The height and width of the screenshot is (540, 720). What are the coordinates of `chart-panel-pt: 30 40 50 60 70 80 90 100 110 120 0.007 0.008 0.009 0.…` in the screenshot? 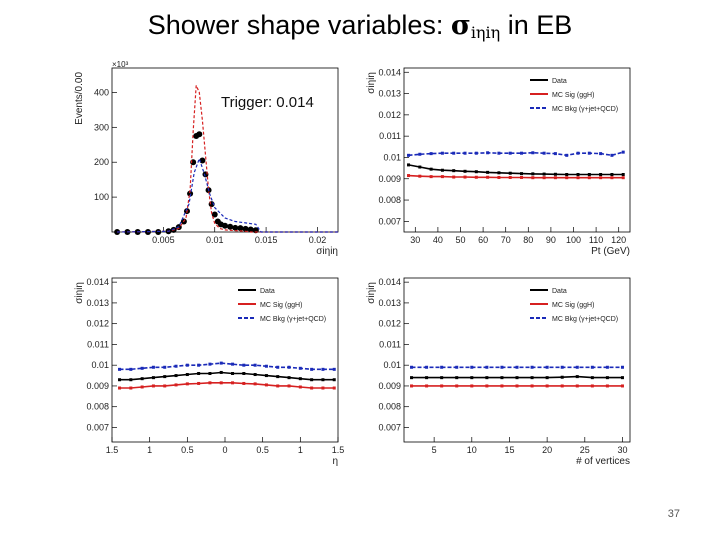 It's located at (498, 162).